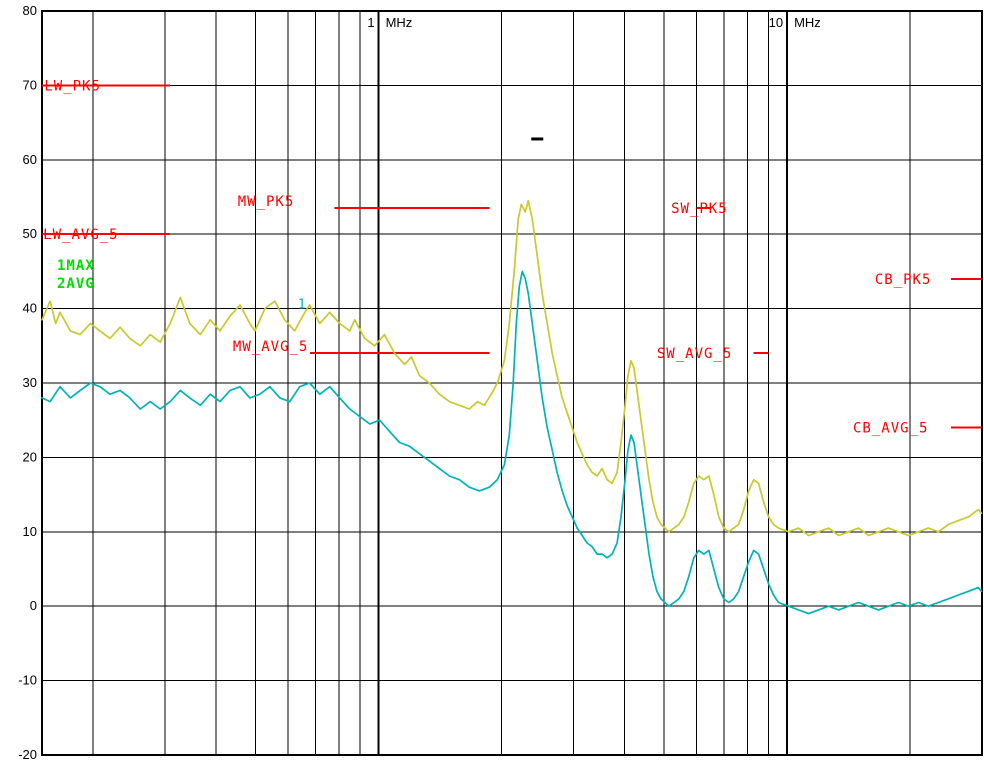 The width and height of the screenshot is (984, 767). What do you see at coordinates (30, 382) in the screenshot?
I see `y-tick-label: 30` at bounding box center [30, 382].